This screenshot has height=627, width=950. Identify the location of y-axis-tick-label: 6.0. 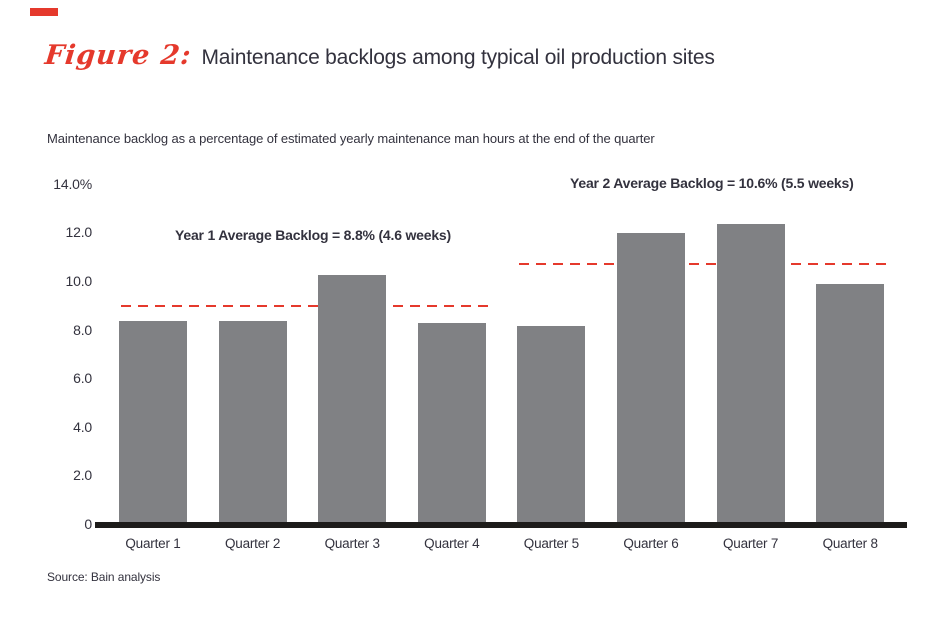
(82, 378).